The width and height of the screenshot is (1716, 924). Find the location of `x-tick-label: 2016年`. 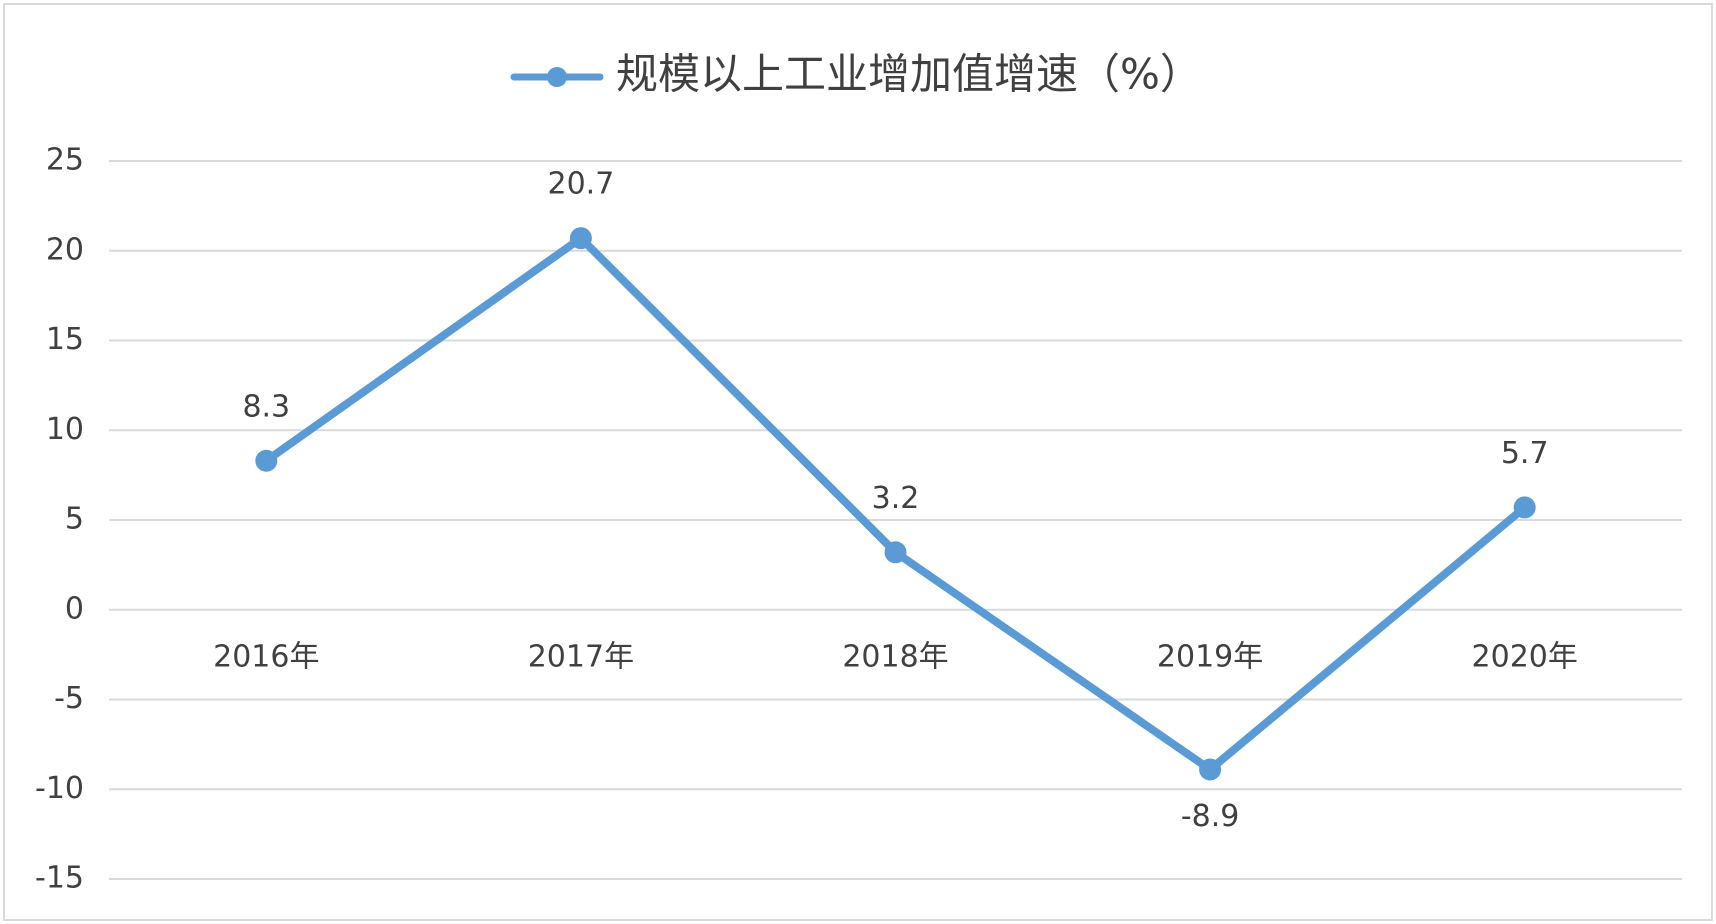

x-tick-label: 2016年 is located at coordinates (266, 656).